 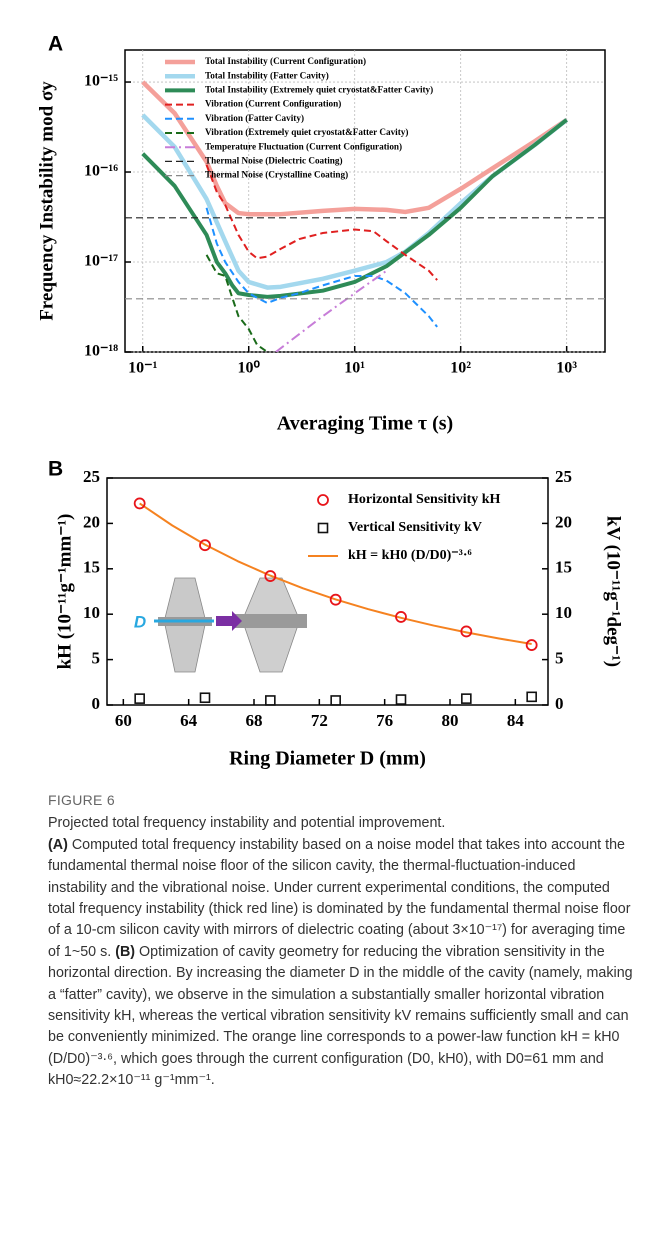 I want to click on x-tick-label: 84, so click(x=516, y=720).